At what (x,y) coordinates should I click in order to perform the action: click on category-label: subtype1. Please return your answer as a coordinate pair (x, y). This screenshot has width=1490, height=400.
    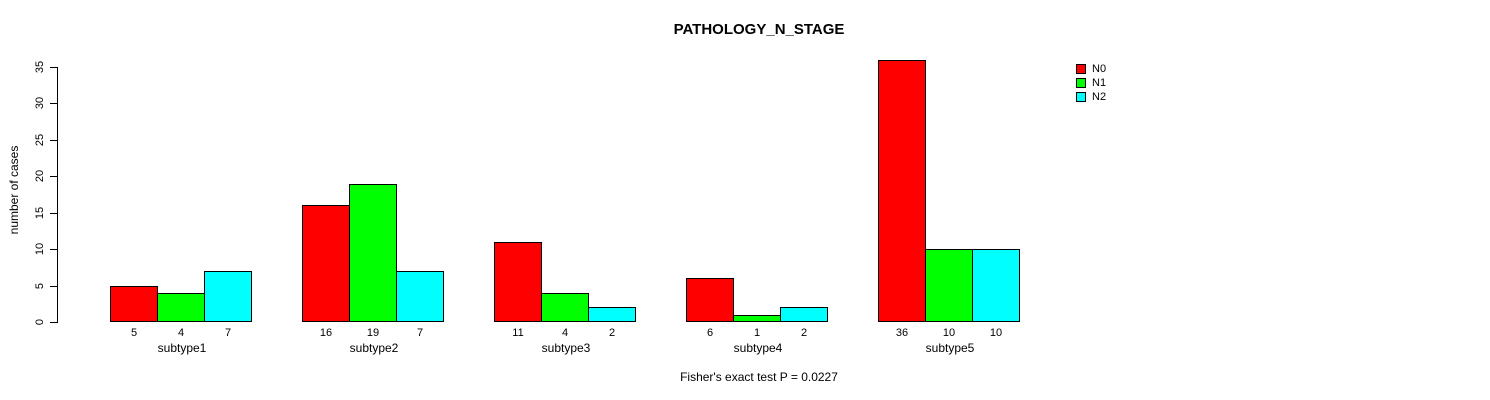
    Looking at the image, I should click on (182, 348).